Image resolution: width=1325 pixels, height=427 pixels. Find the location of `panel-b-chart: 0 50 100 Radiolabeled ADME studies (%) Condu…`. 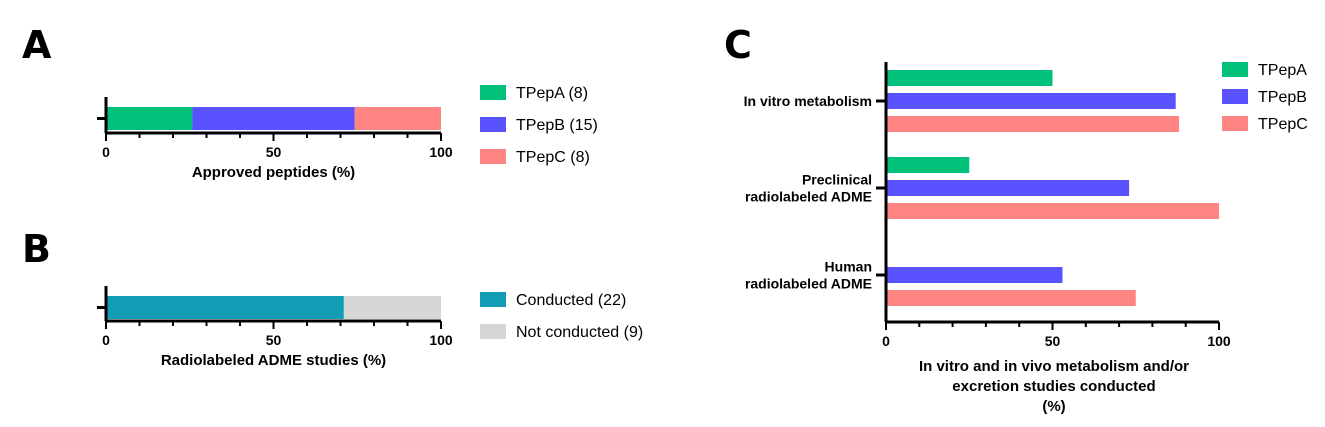

panel-b-chart: 0 50 100 Radiolabeled ADME studies (%) Condu… is located at coordinates (370, 327).